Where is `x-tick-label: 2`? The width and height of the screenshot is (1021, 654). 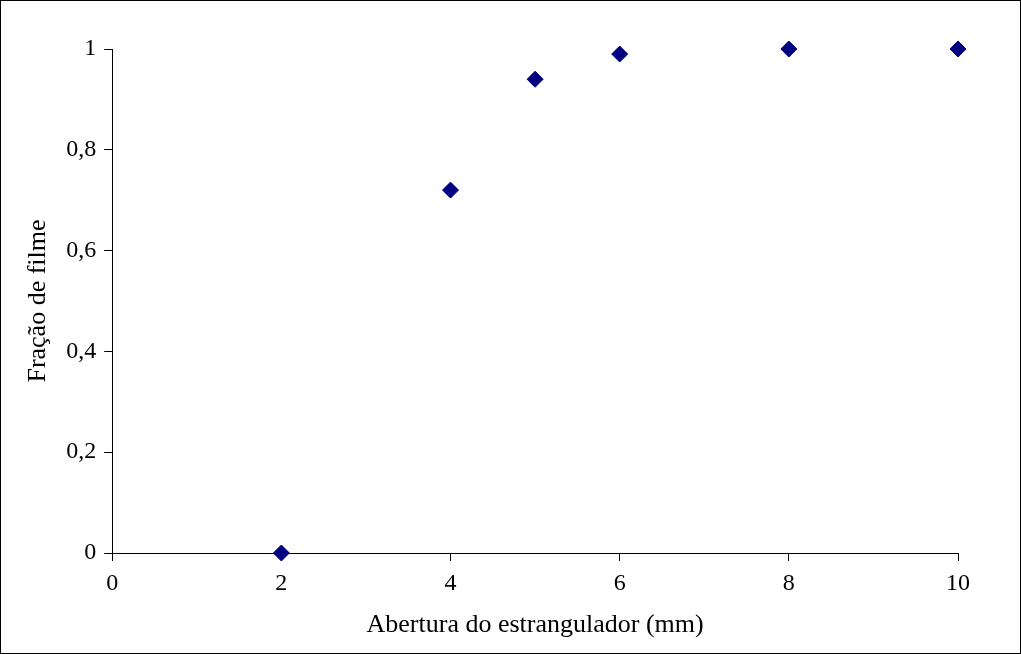
x-tick-label: 2 is located at coordinates (281, 581).